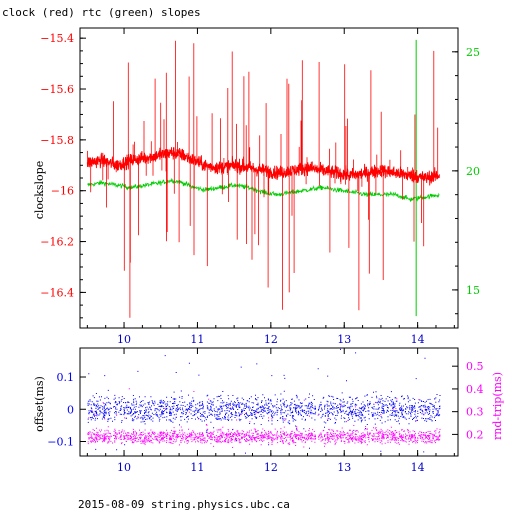 The height and width of the screenshot is (512, 512). Describe the element at coordinates (66, 377) in the screenshot. I see `y-tick-label: 0.1` at that location.